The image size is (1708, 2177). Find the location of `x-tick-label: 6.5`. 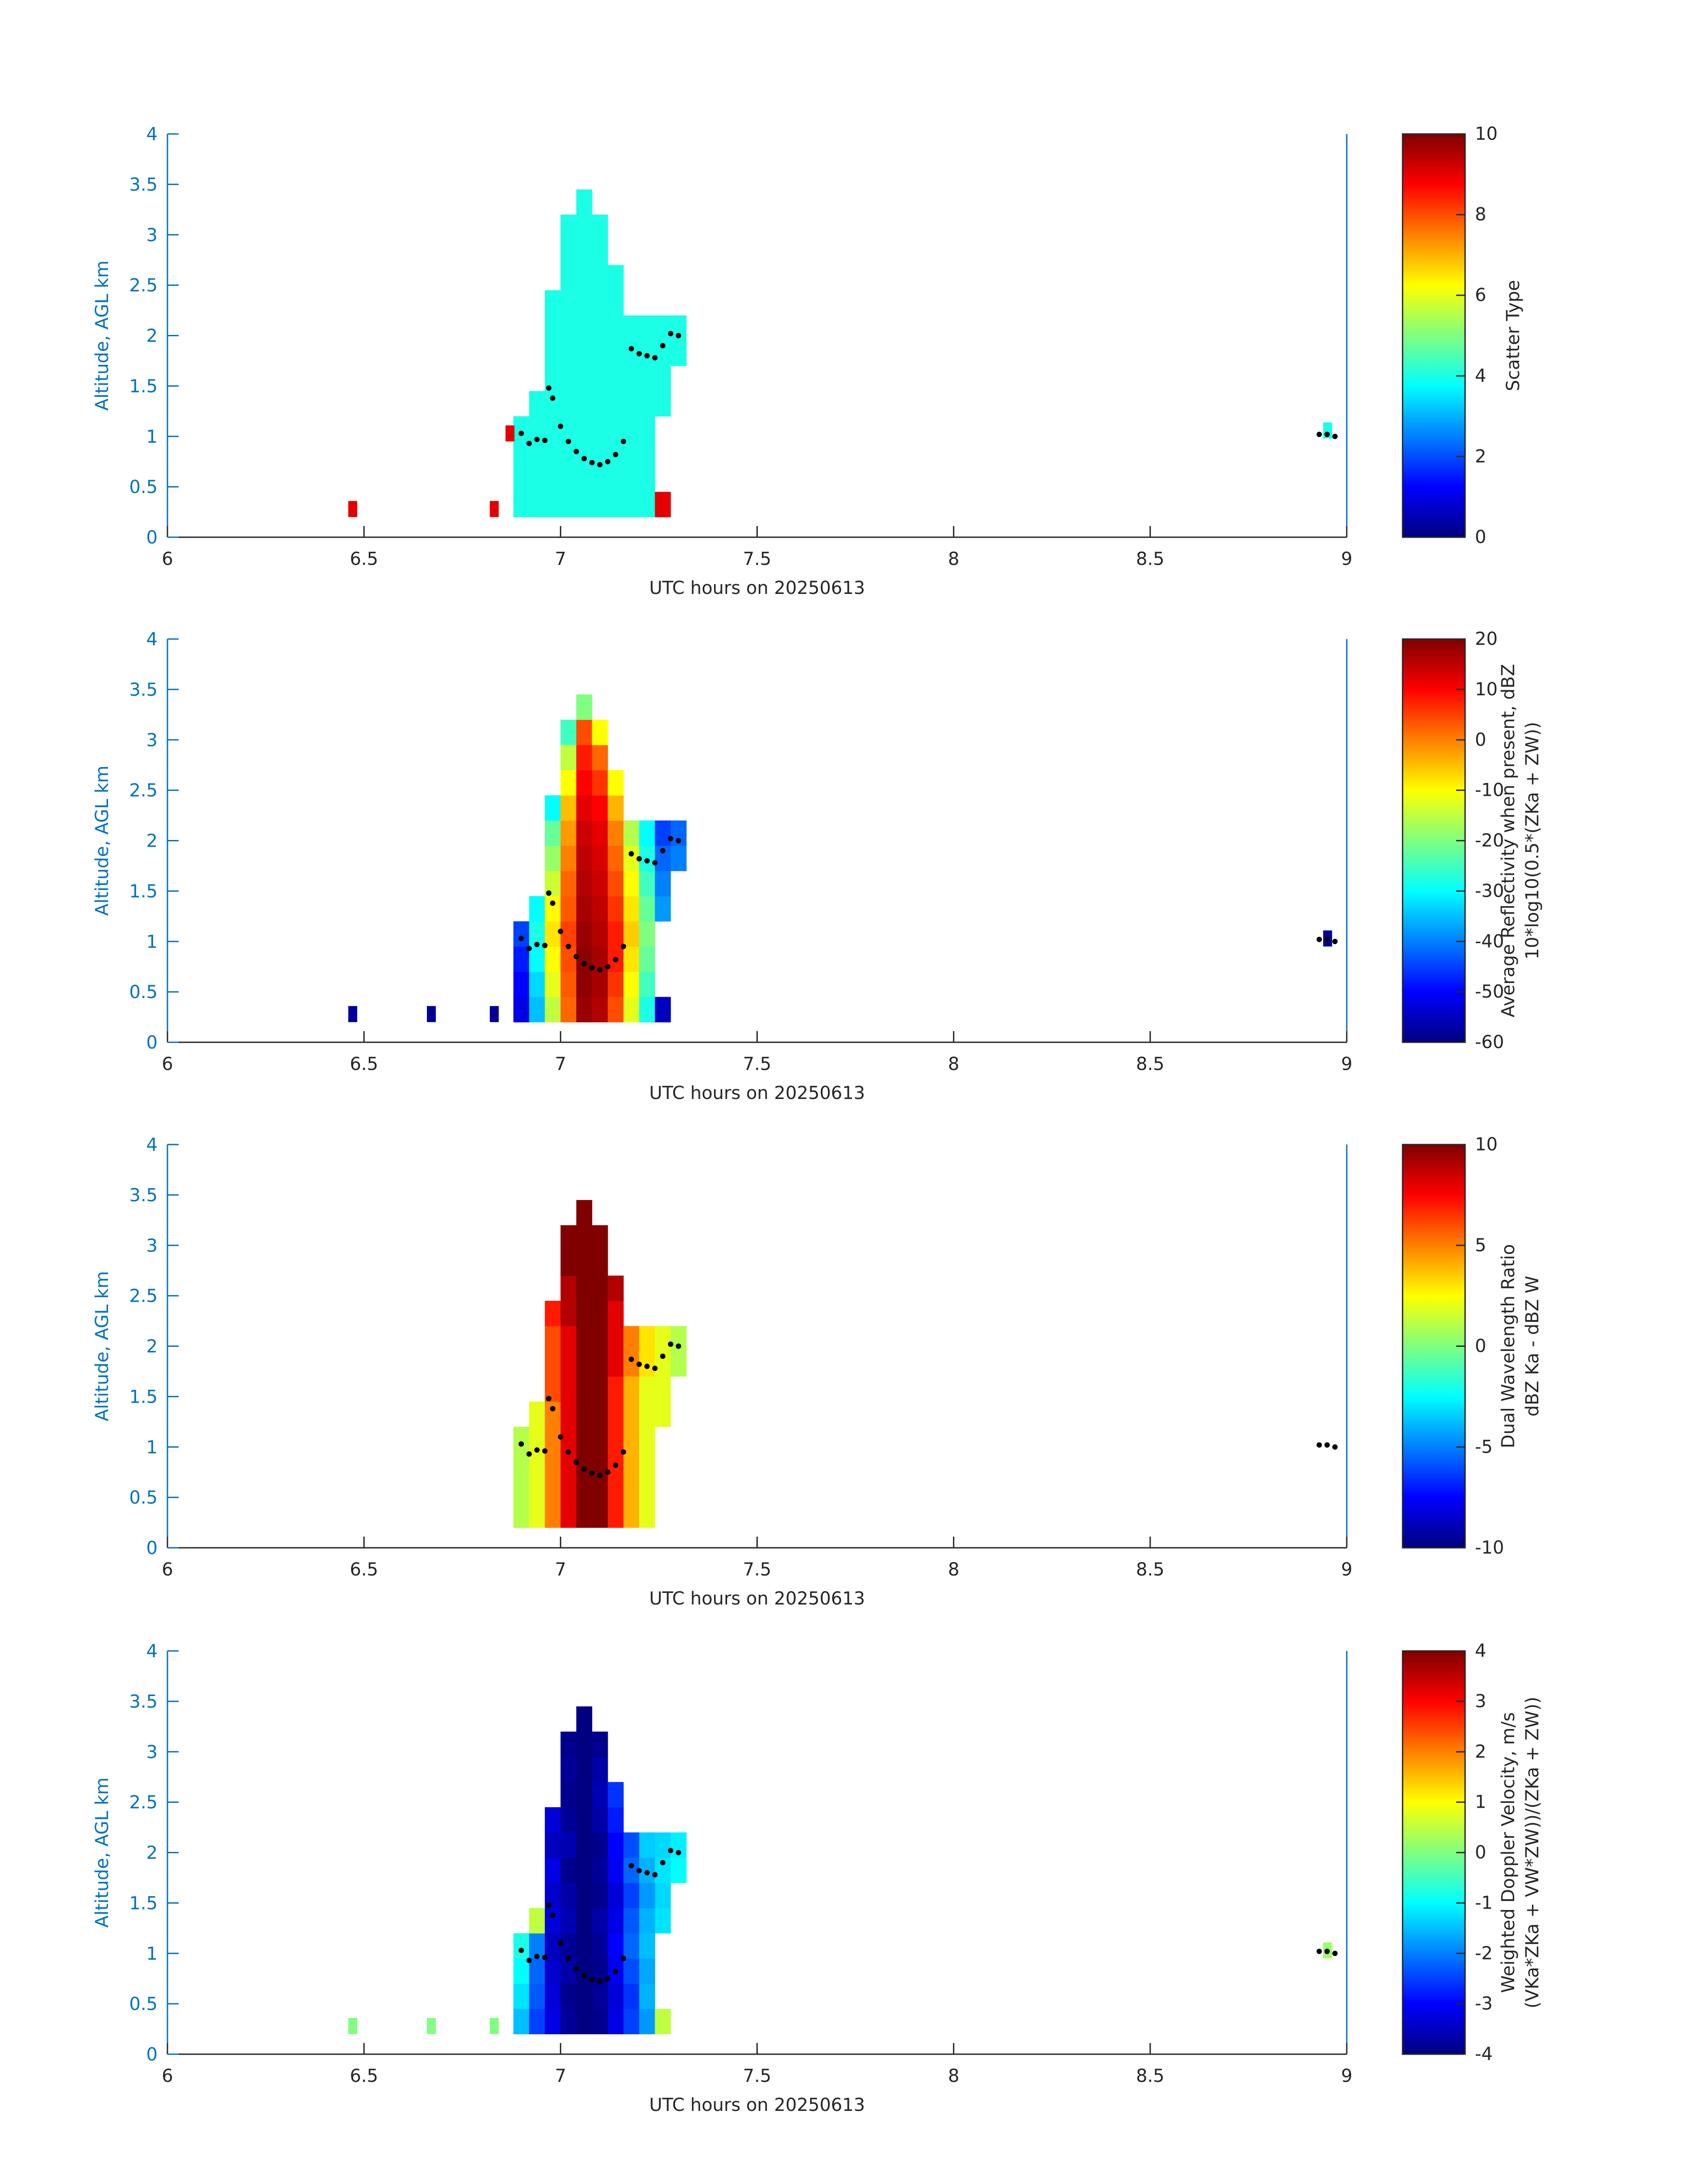

x-tick-label: 6.5 is located at coordinates (364, 559).